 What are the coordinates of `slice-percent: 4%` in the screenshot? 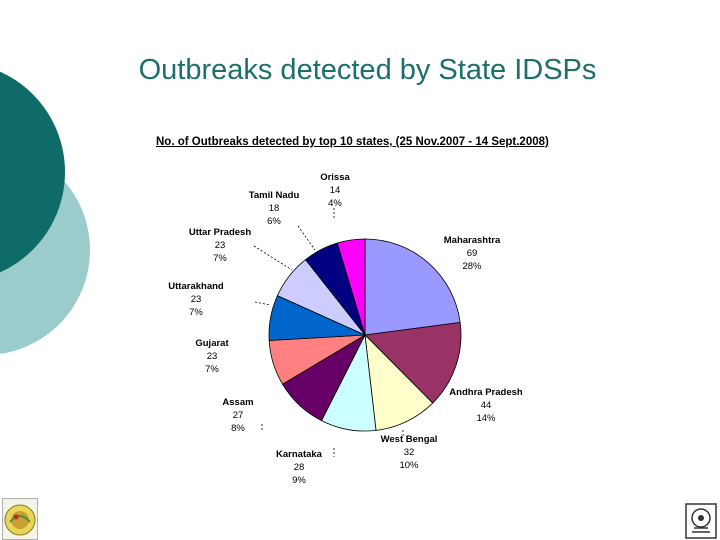 It's located at (335, 203).